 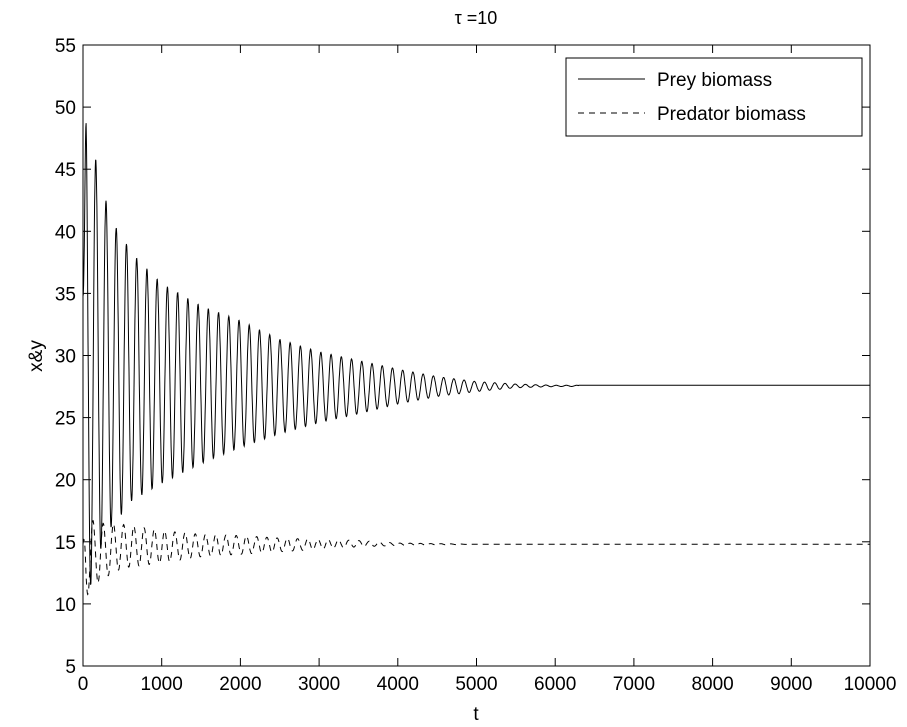 What do you see at coordinates (319, 684) in the screenshot?
I see `x-tick-label: 3000` at bounding box center [319, 684].